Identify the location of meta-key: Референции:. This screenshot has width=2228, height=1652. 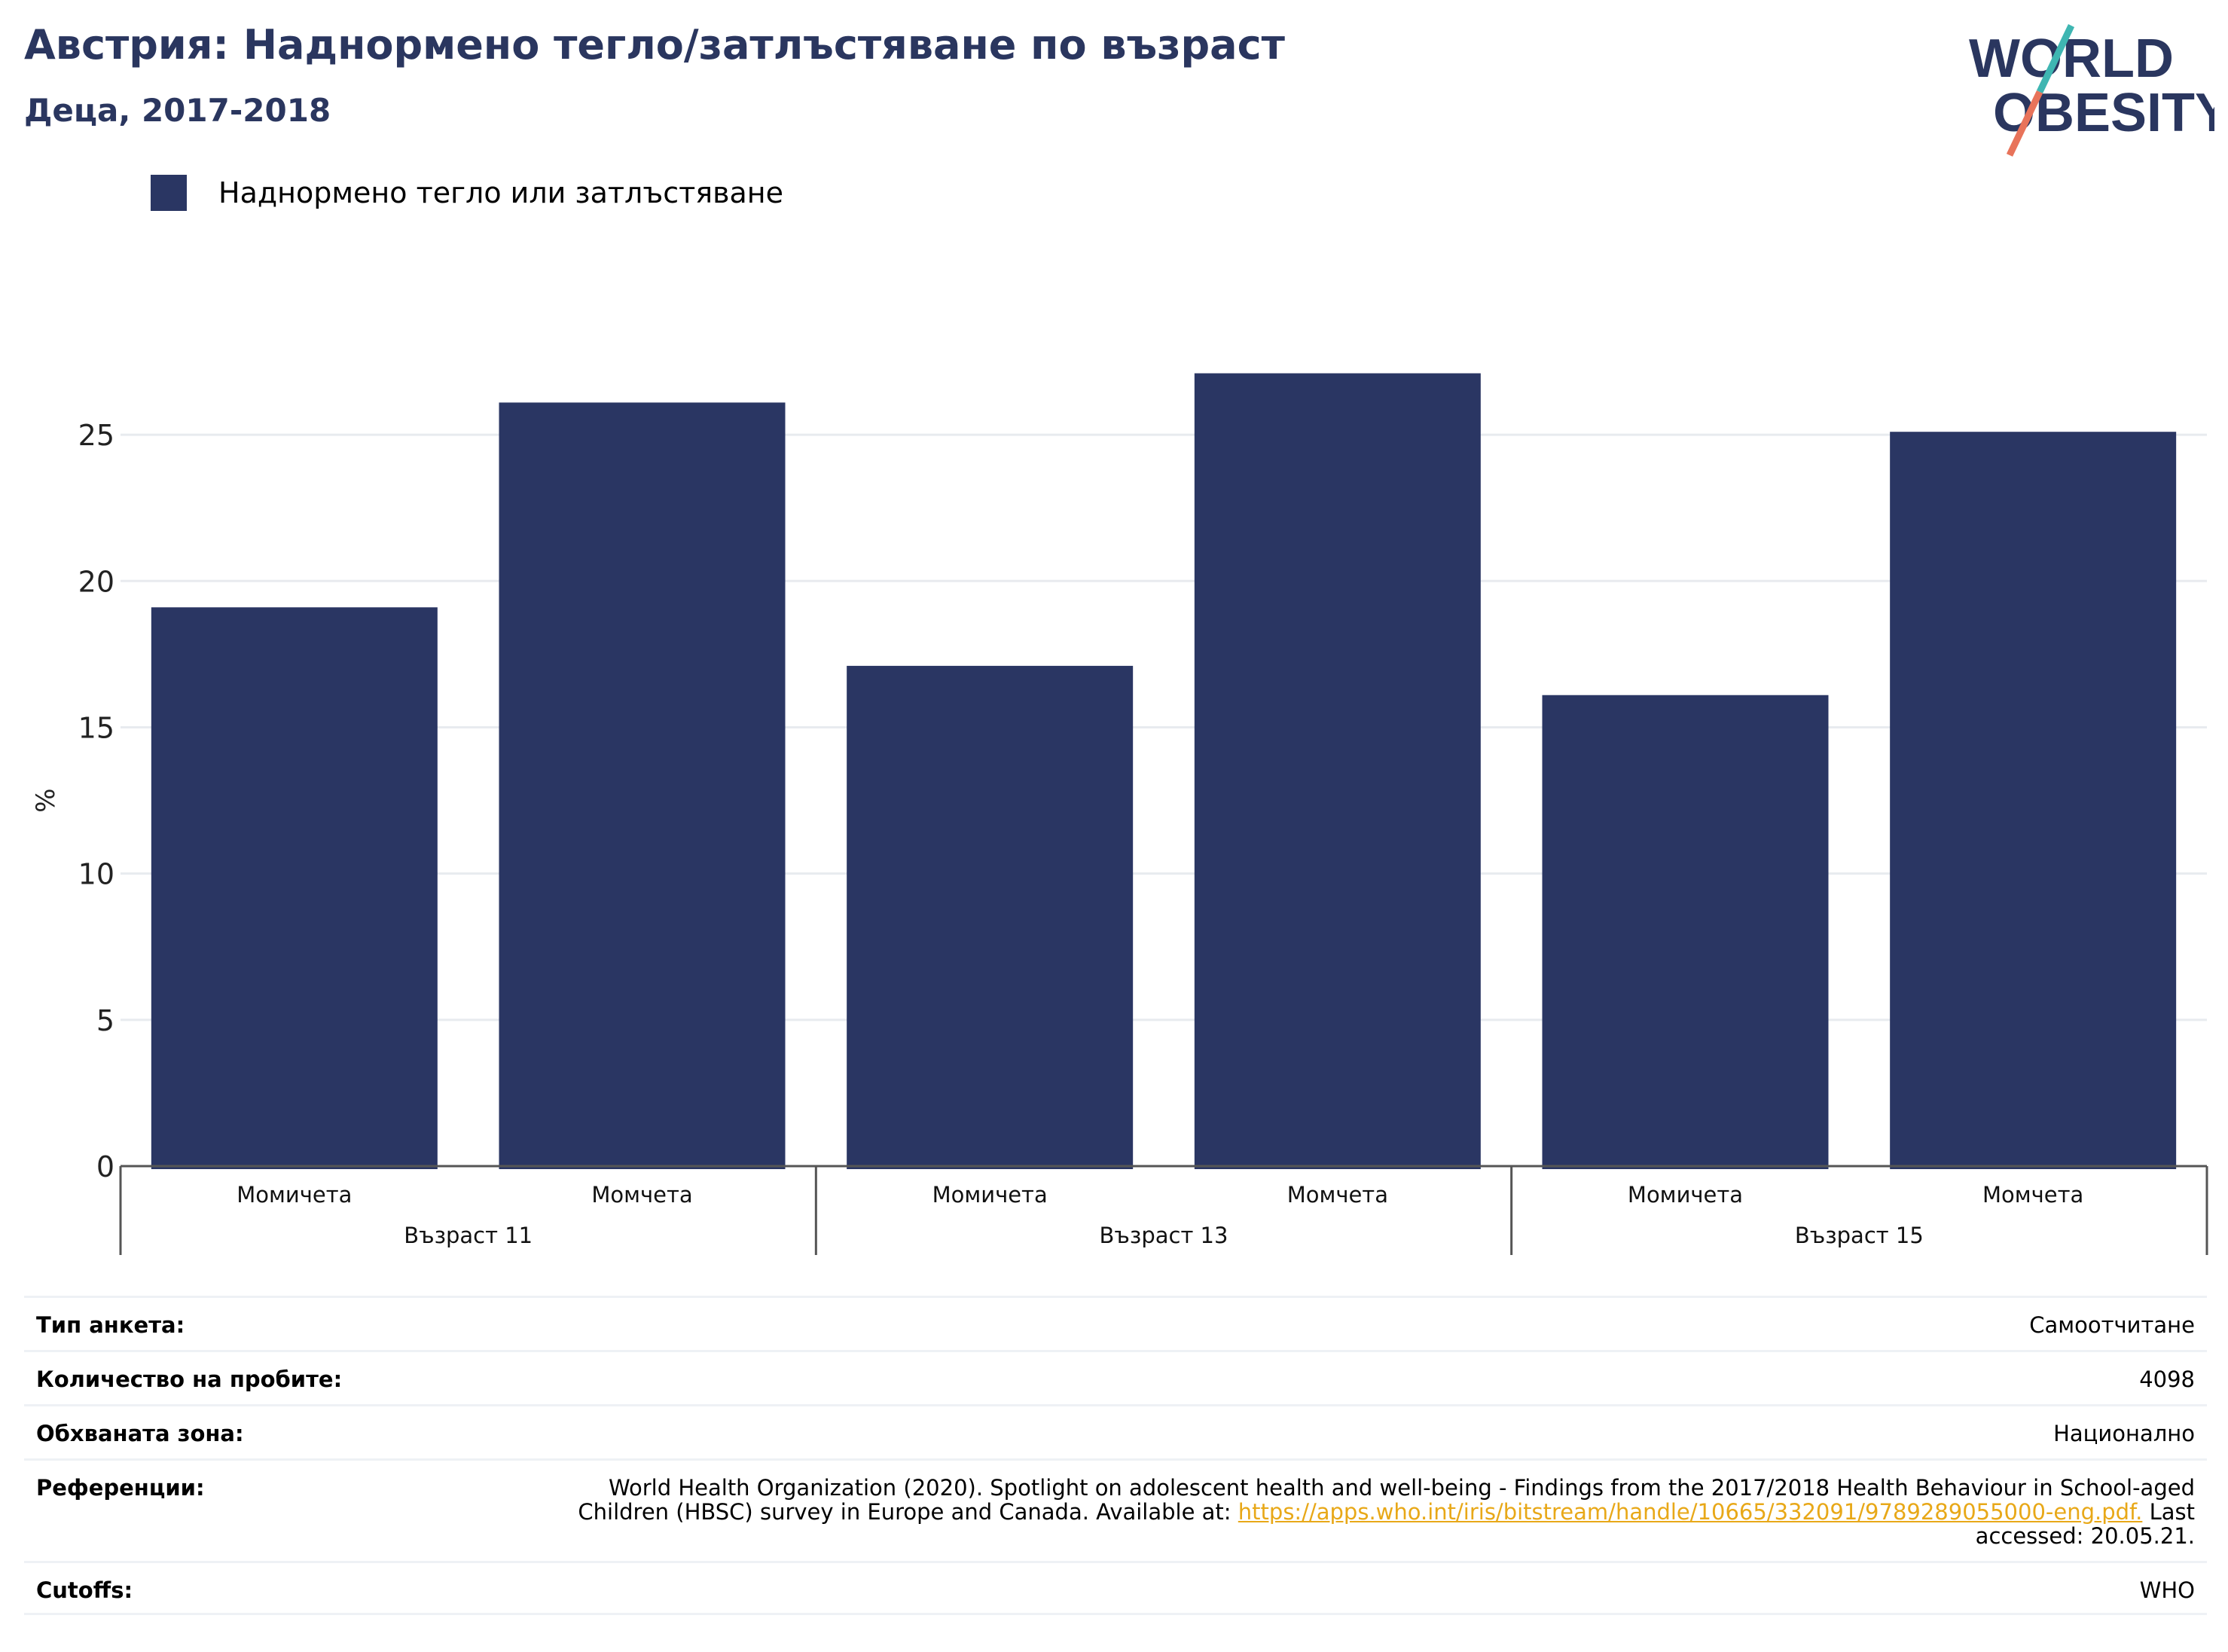
(120, 1488).